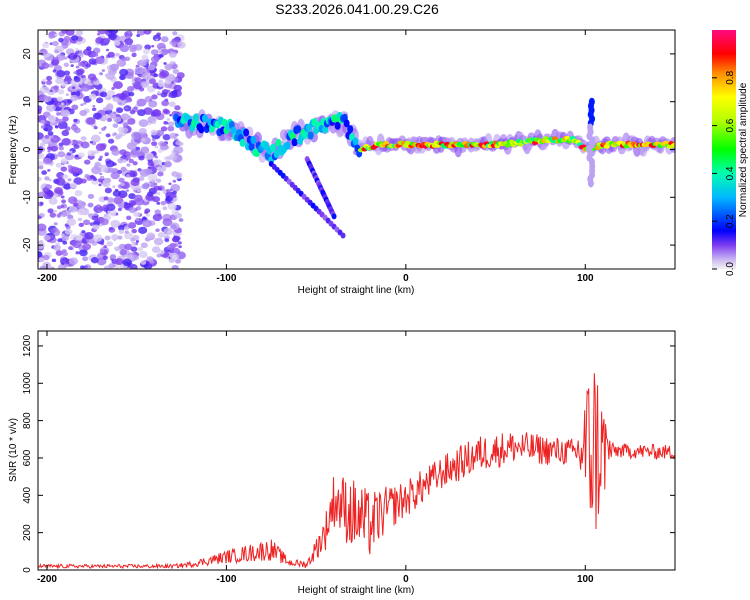  Describe the element at coordinates (730, 173) in the screenshot. I see `colorbar-tick-label: 0.4` at that location.